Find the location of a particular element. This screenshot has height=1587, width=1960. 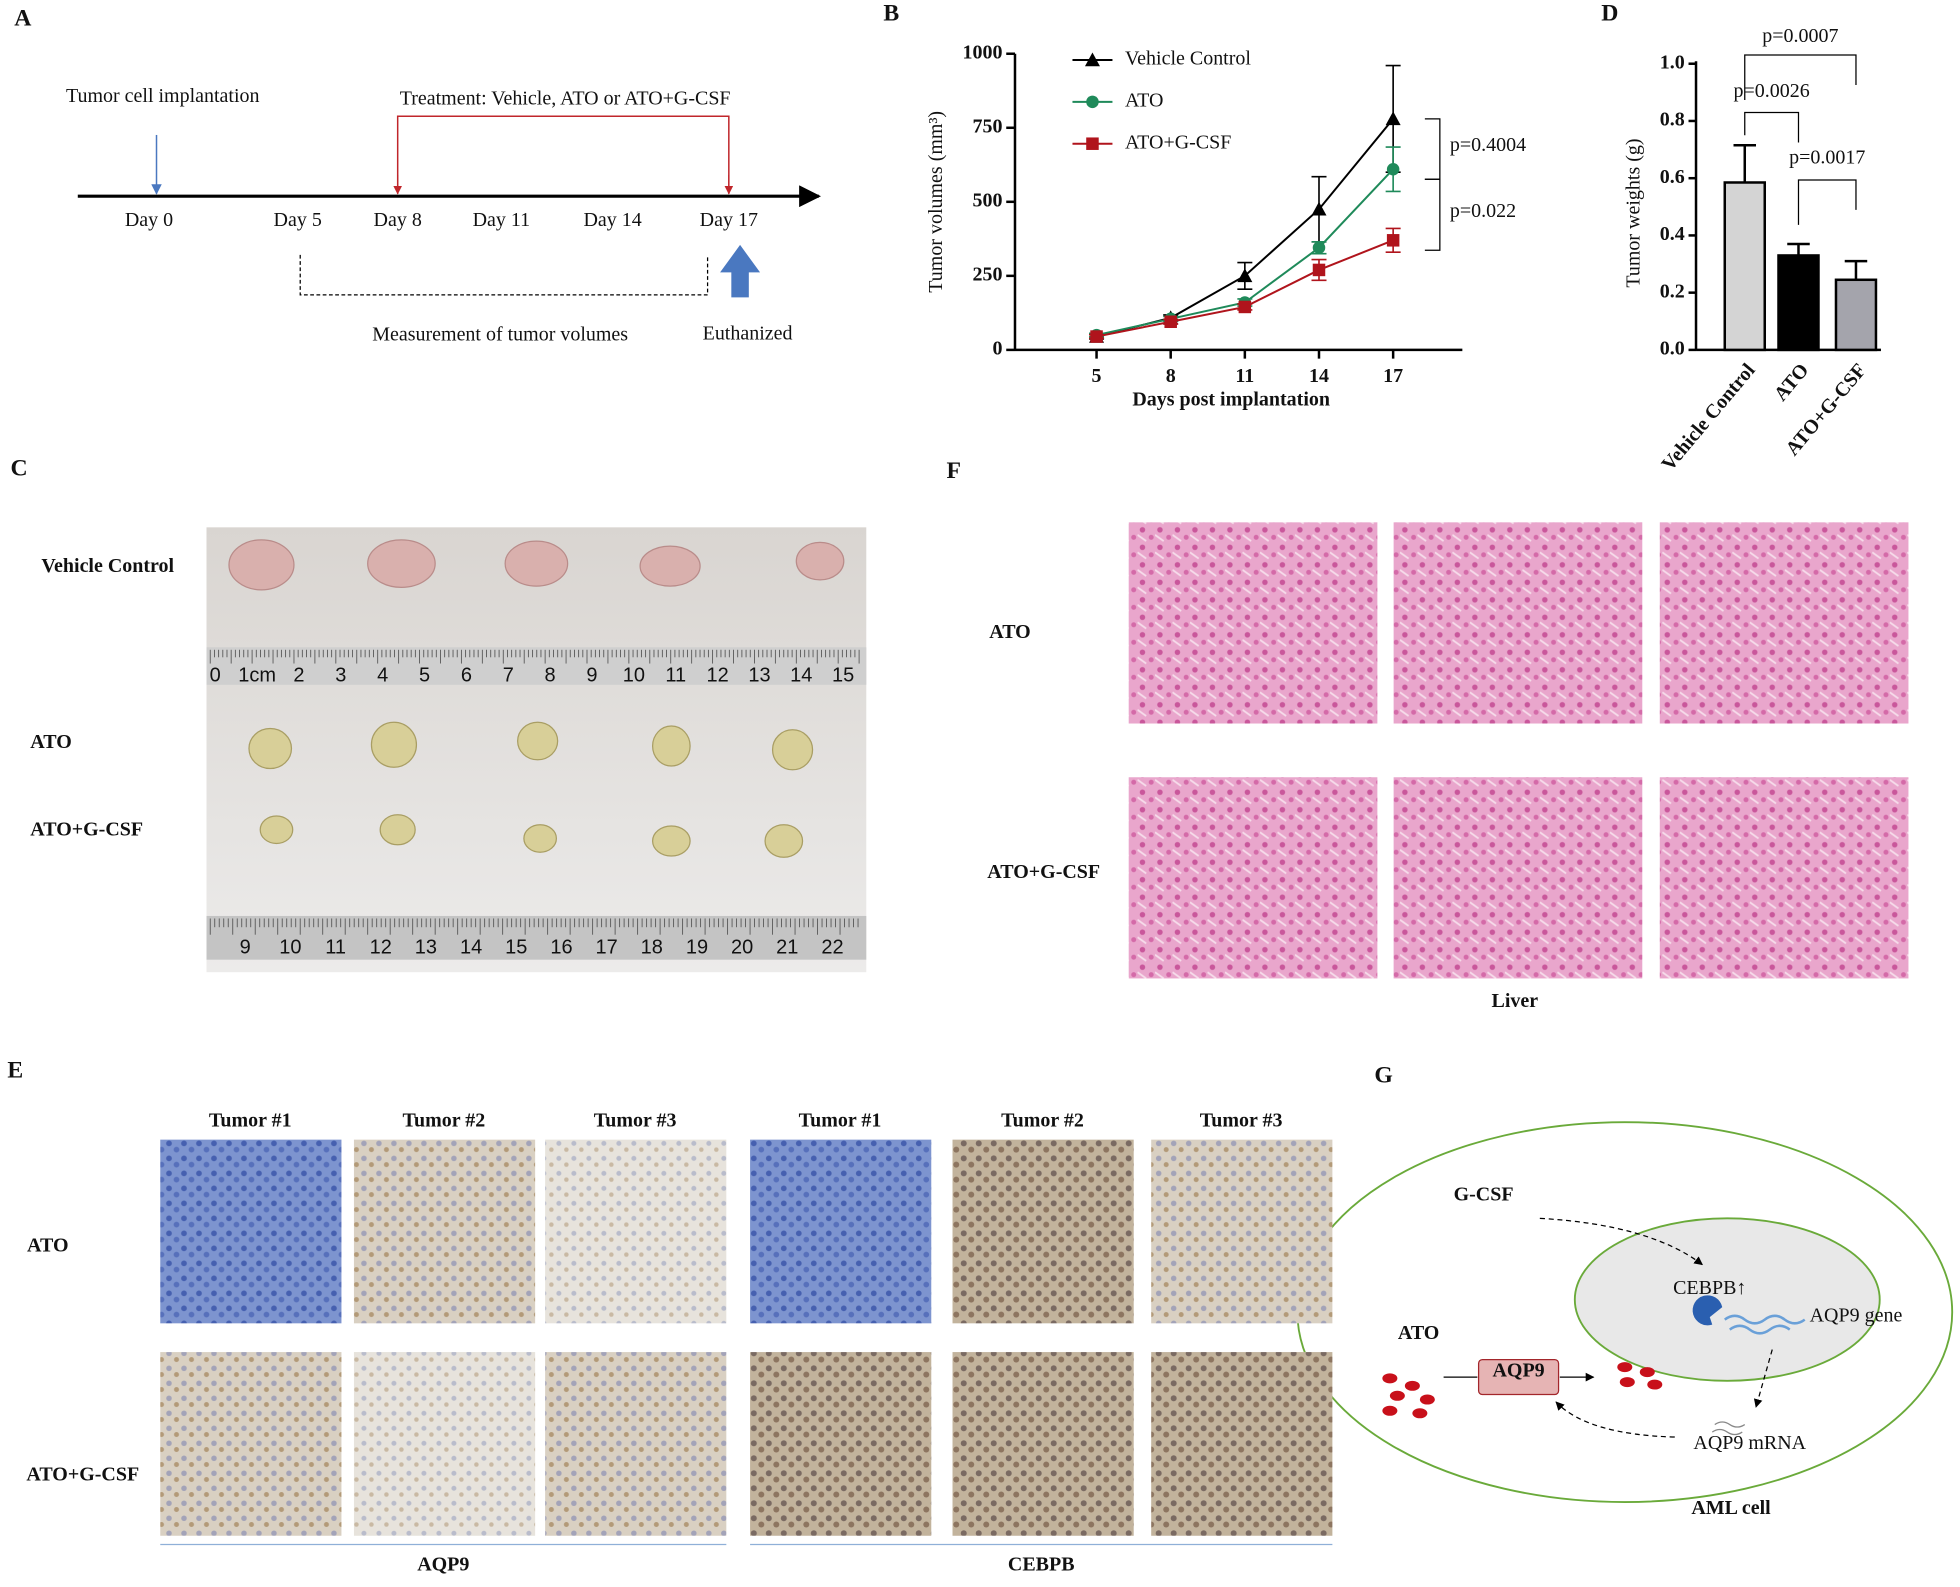

y-tick-label: 0.6 is located at coordinates (1672, 177).